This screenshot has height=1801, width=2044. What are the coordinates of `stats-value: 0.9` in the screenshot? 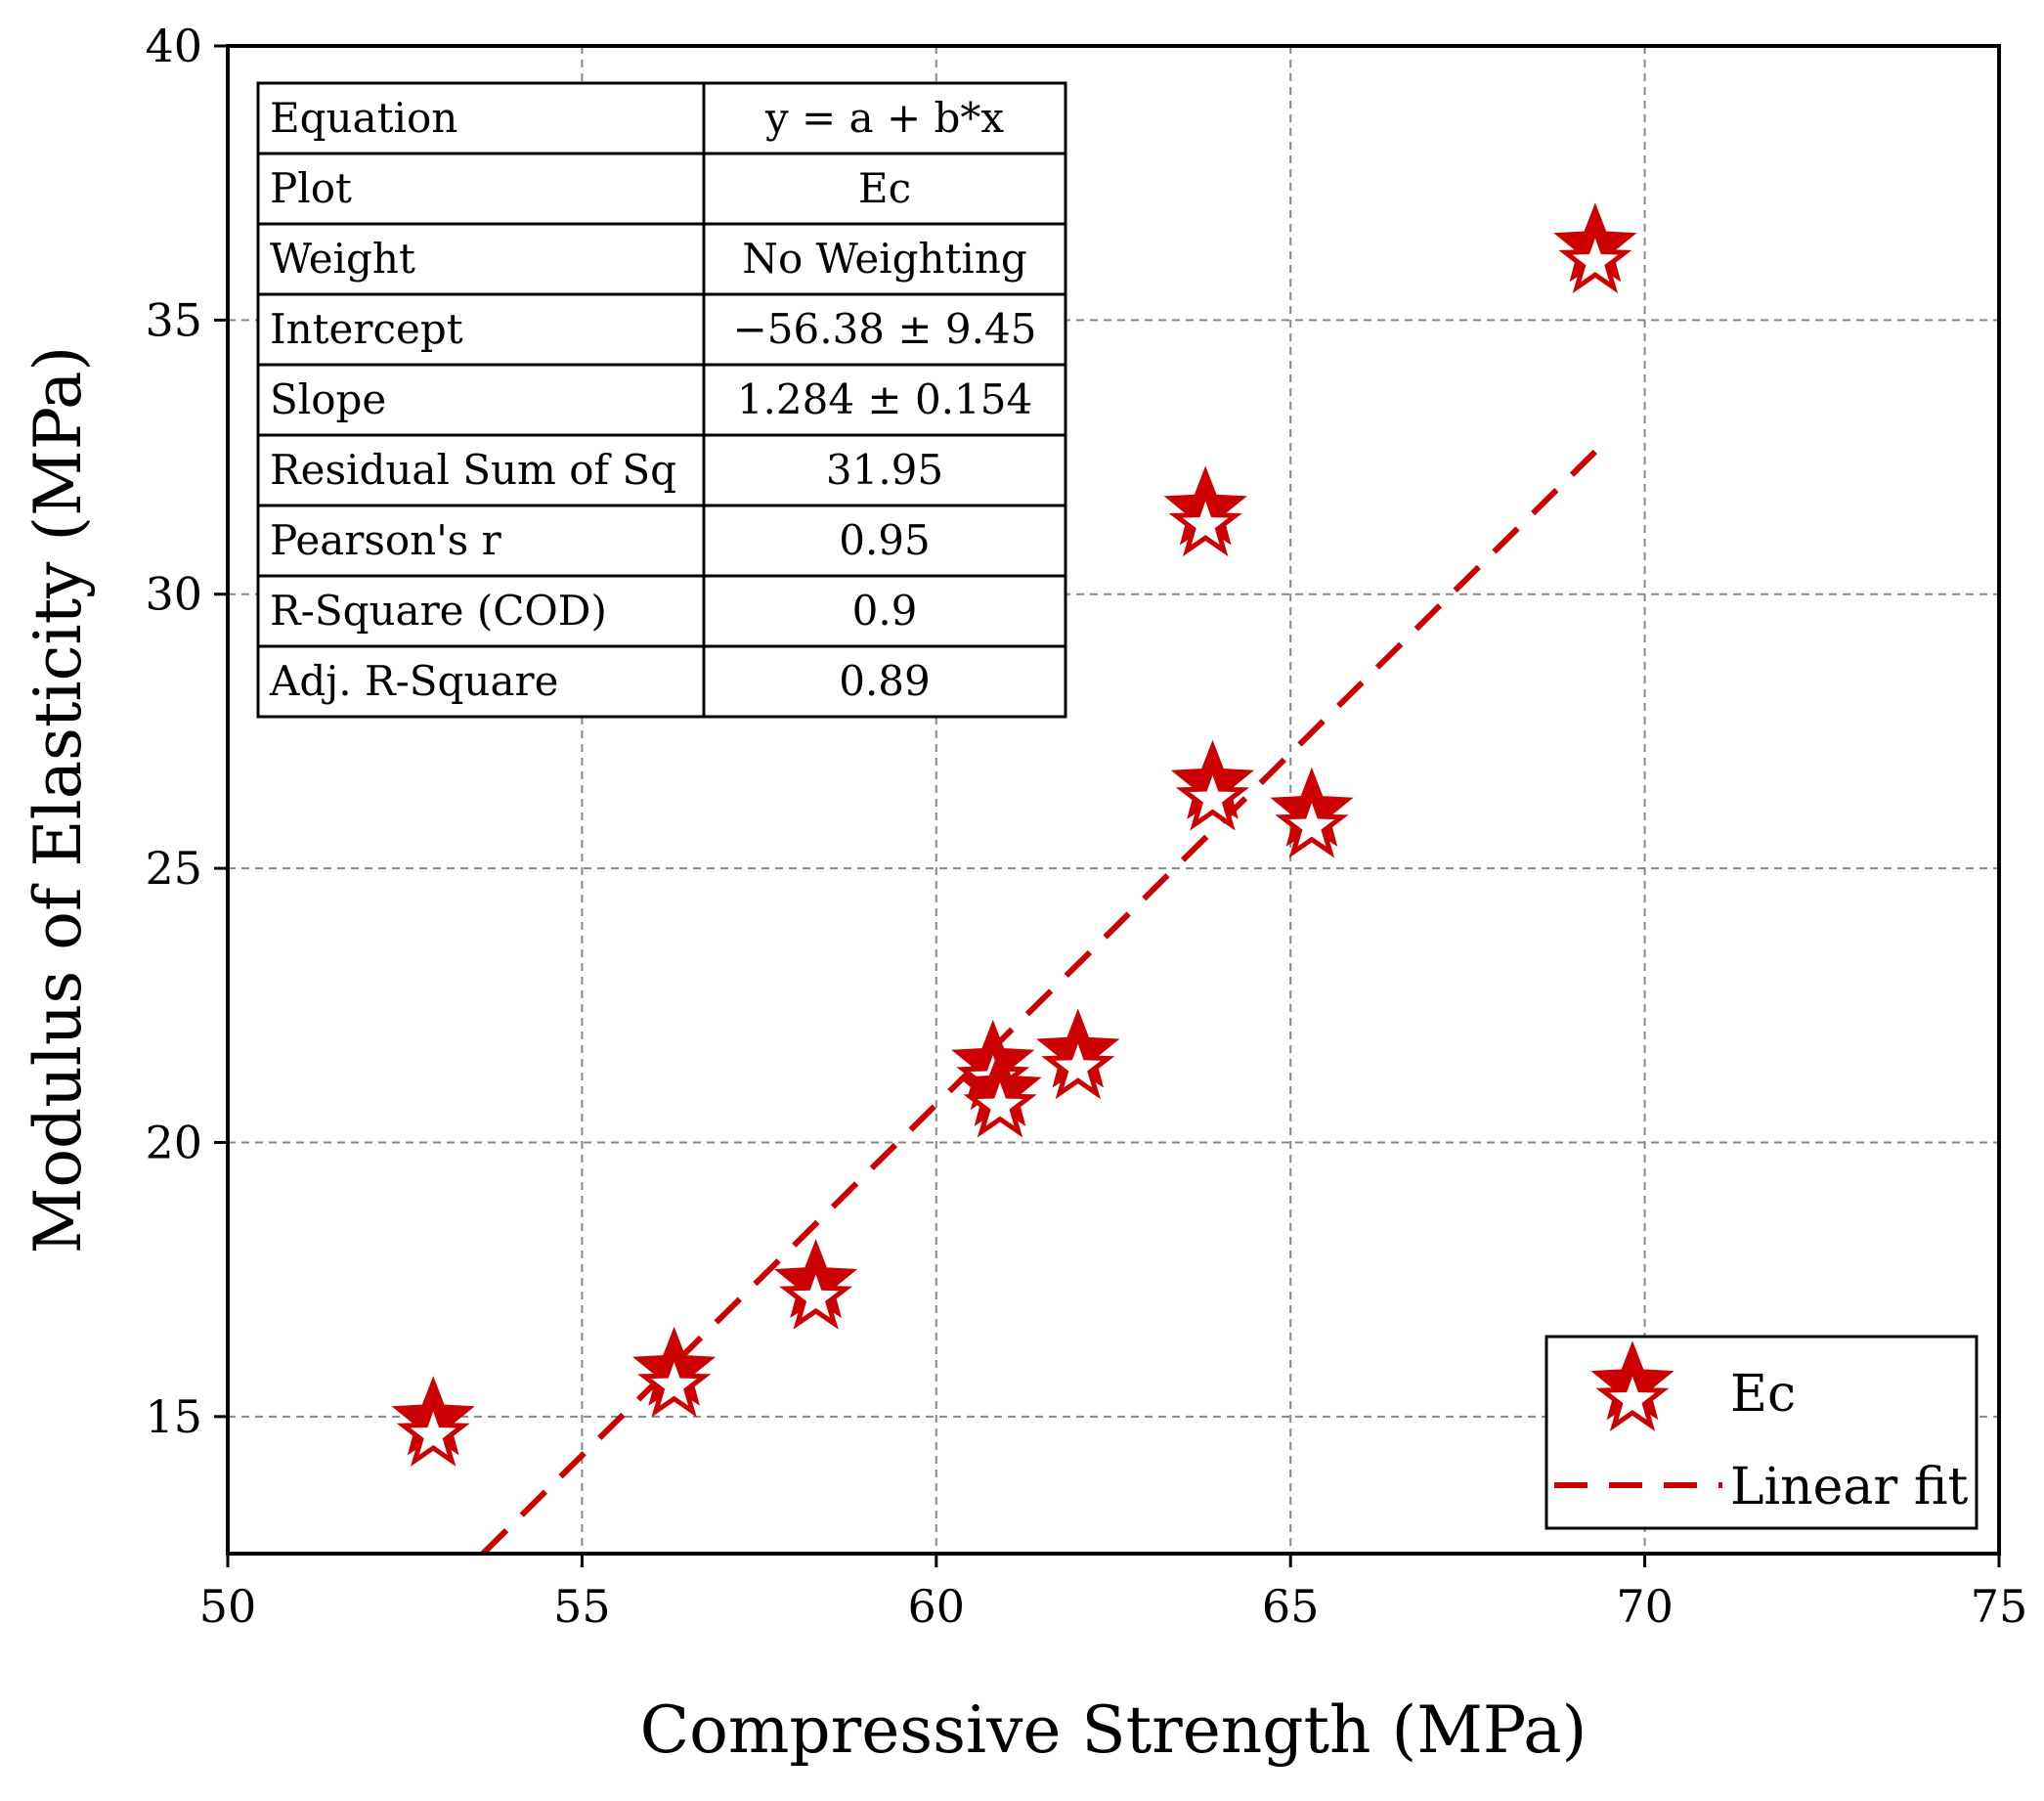 It's located at (885, 611).